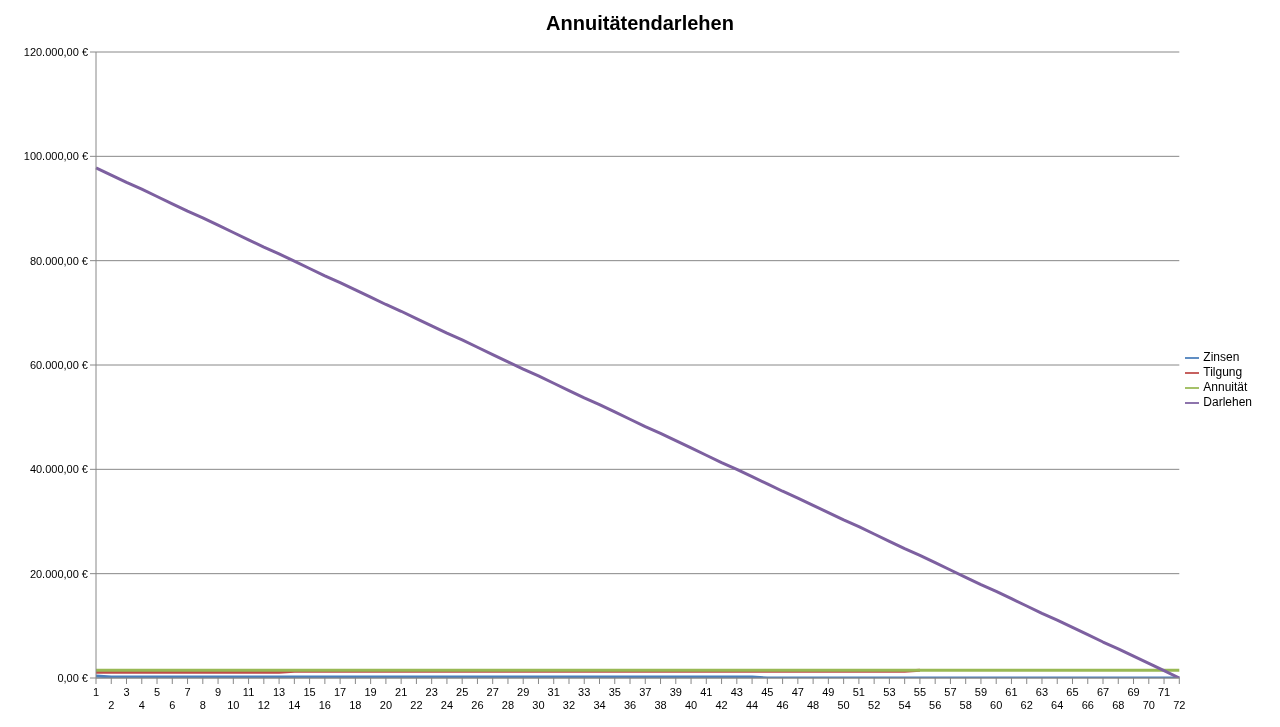  Describe the element at coordinates (660, 705) in the screenshot. I see `x-tick-label: 38` at that location.